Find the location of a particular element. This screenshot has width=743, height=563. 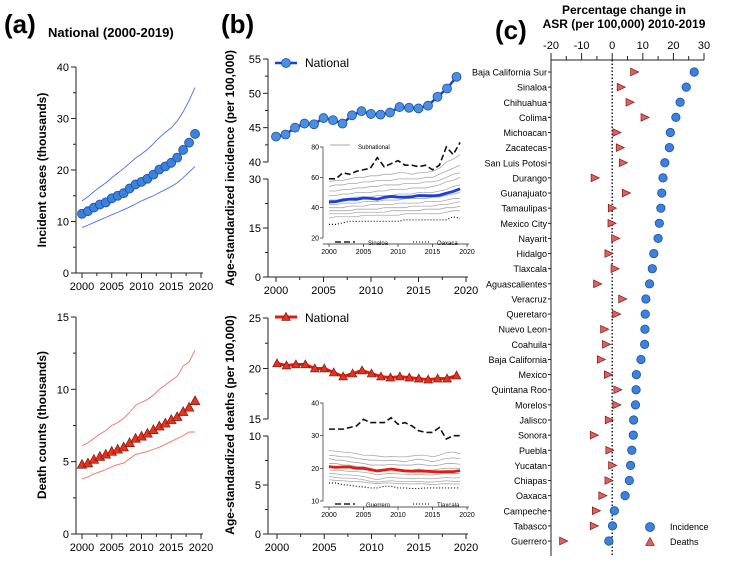

c-state-label: Hidalgo is located at coordinates (531, 254).